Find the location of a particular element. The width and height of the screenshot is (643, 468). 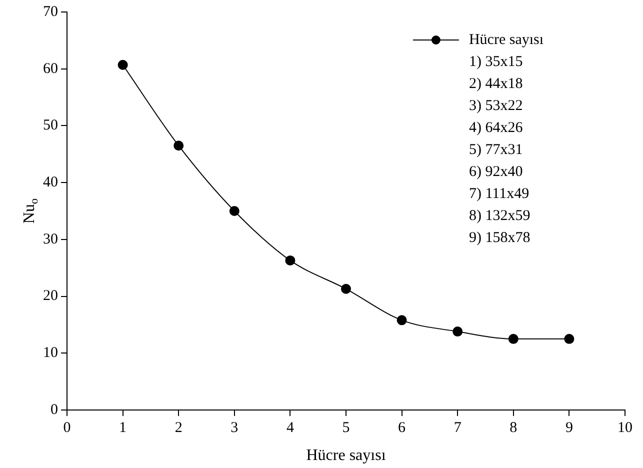

x-tick-label: 3 is located at coordinates (234, 428).